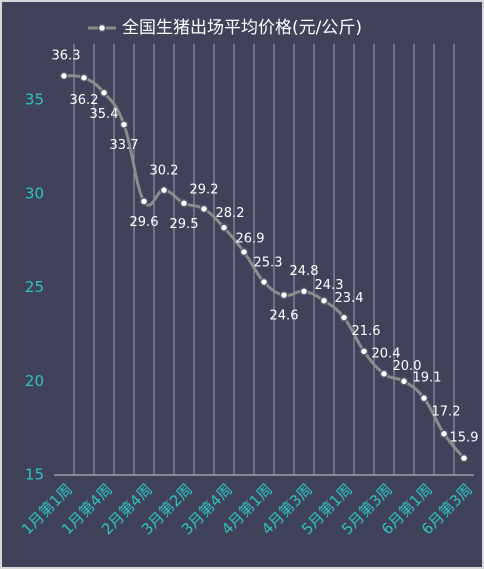  What do you see at coordinates (34, 100) in the screenshot?
I see `y-tick-label: 35` at bounding box center [34, 100].